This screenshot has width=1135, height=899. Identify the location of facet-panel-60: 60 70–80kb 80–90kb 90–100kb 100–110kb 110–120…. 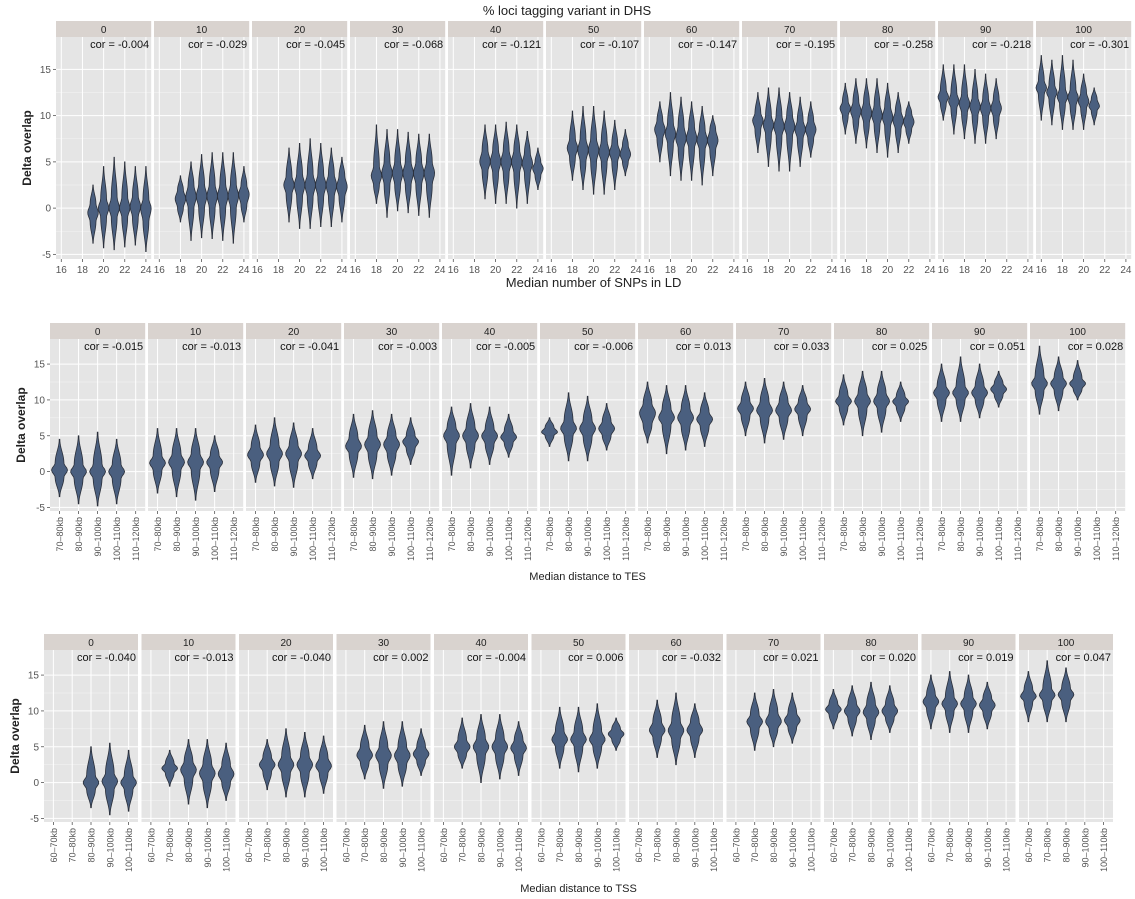
(686, 442).